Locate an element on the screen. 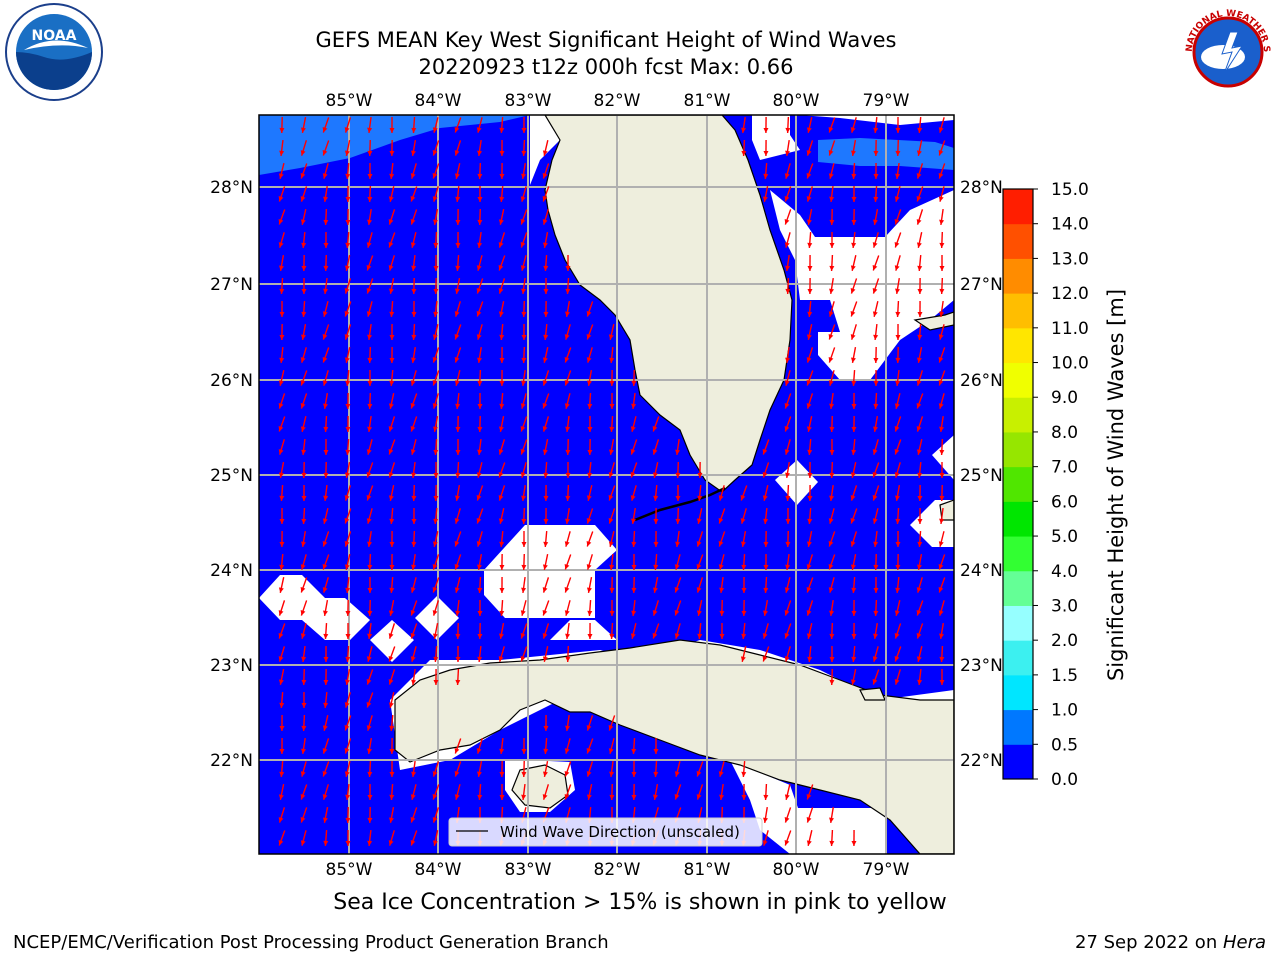  colorbar-tick-label: 7.0 is located at coordinates (1064, 468).